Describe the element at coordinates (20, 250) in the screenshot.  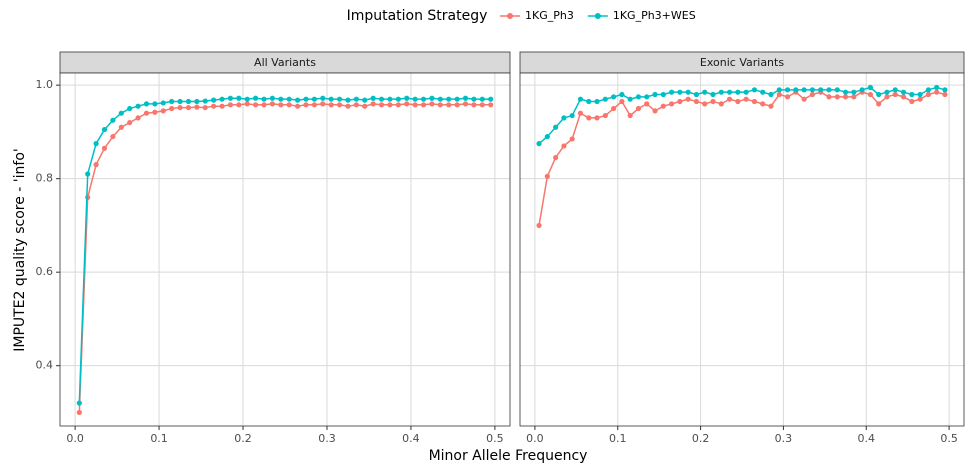
I see `y-axis-label: IMPUTE2 quality score - 'info'` at that location.